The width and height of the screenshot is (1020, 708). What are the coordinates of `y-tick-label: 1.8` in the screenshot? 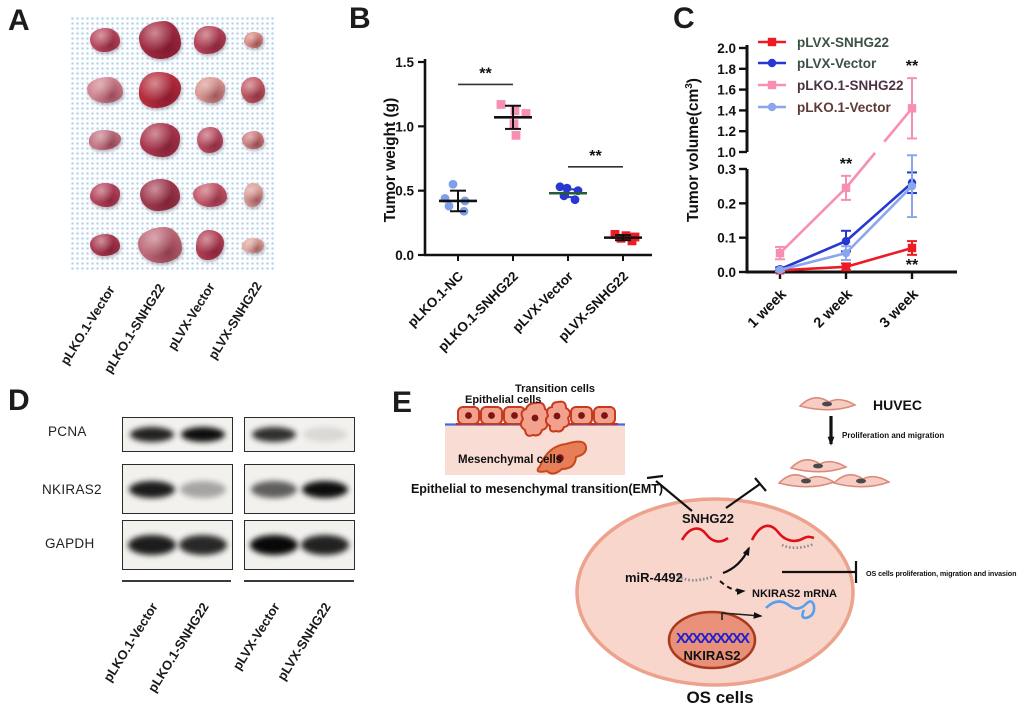 It's located at (726, 69).